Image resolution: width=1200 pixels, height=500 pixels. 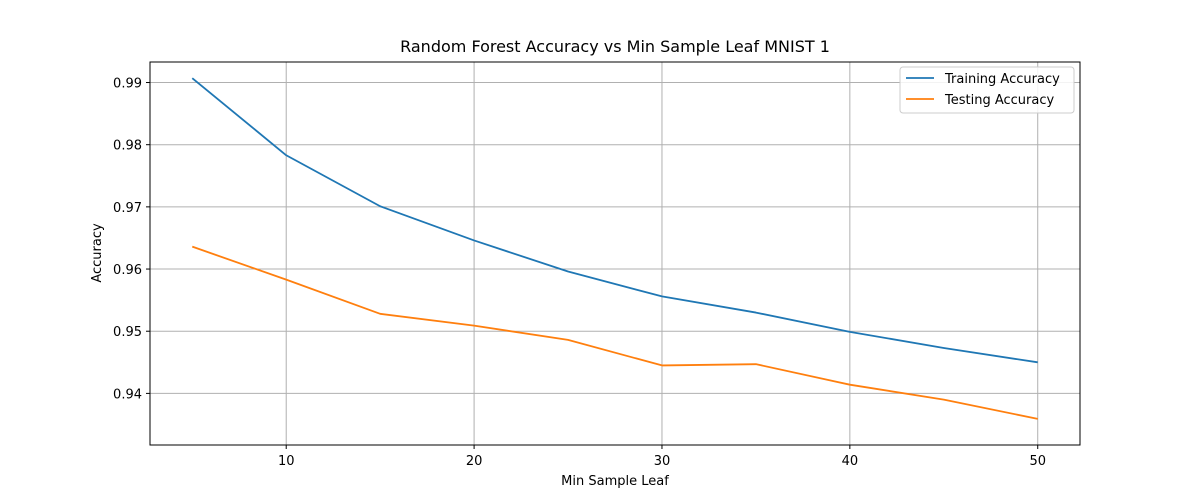 I want to click on y-axis-label: Accuracy, so click(x=97, y=253).